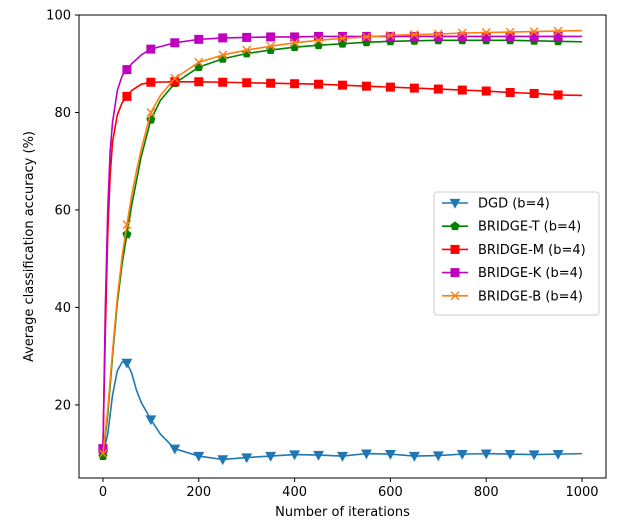 This screenshot has height=523, width=636. What do you see at coordinates (390, 492) in the screenshot?
I see `x-tick-label: 600` at bounding box center [390, 492].